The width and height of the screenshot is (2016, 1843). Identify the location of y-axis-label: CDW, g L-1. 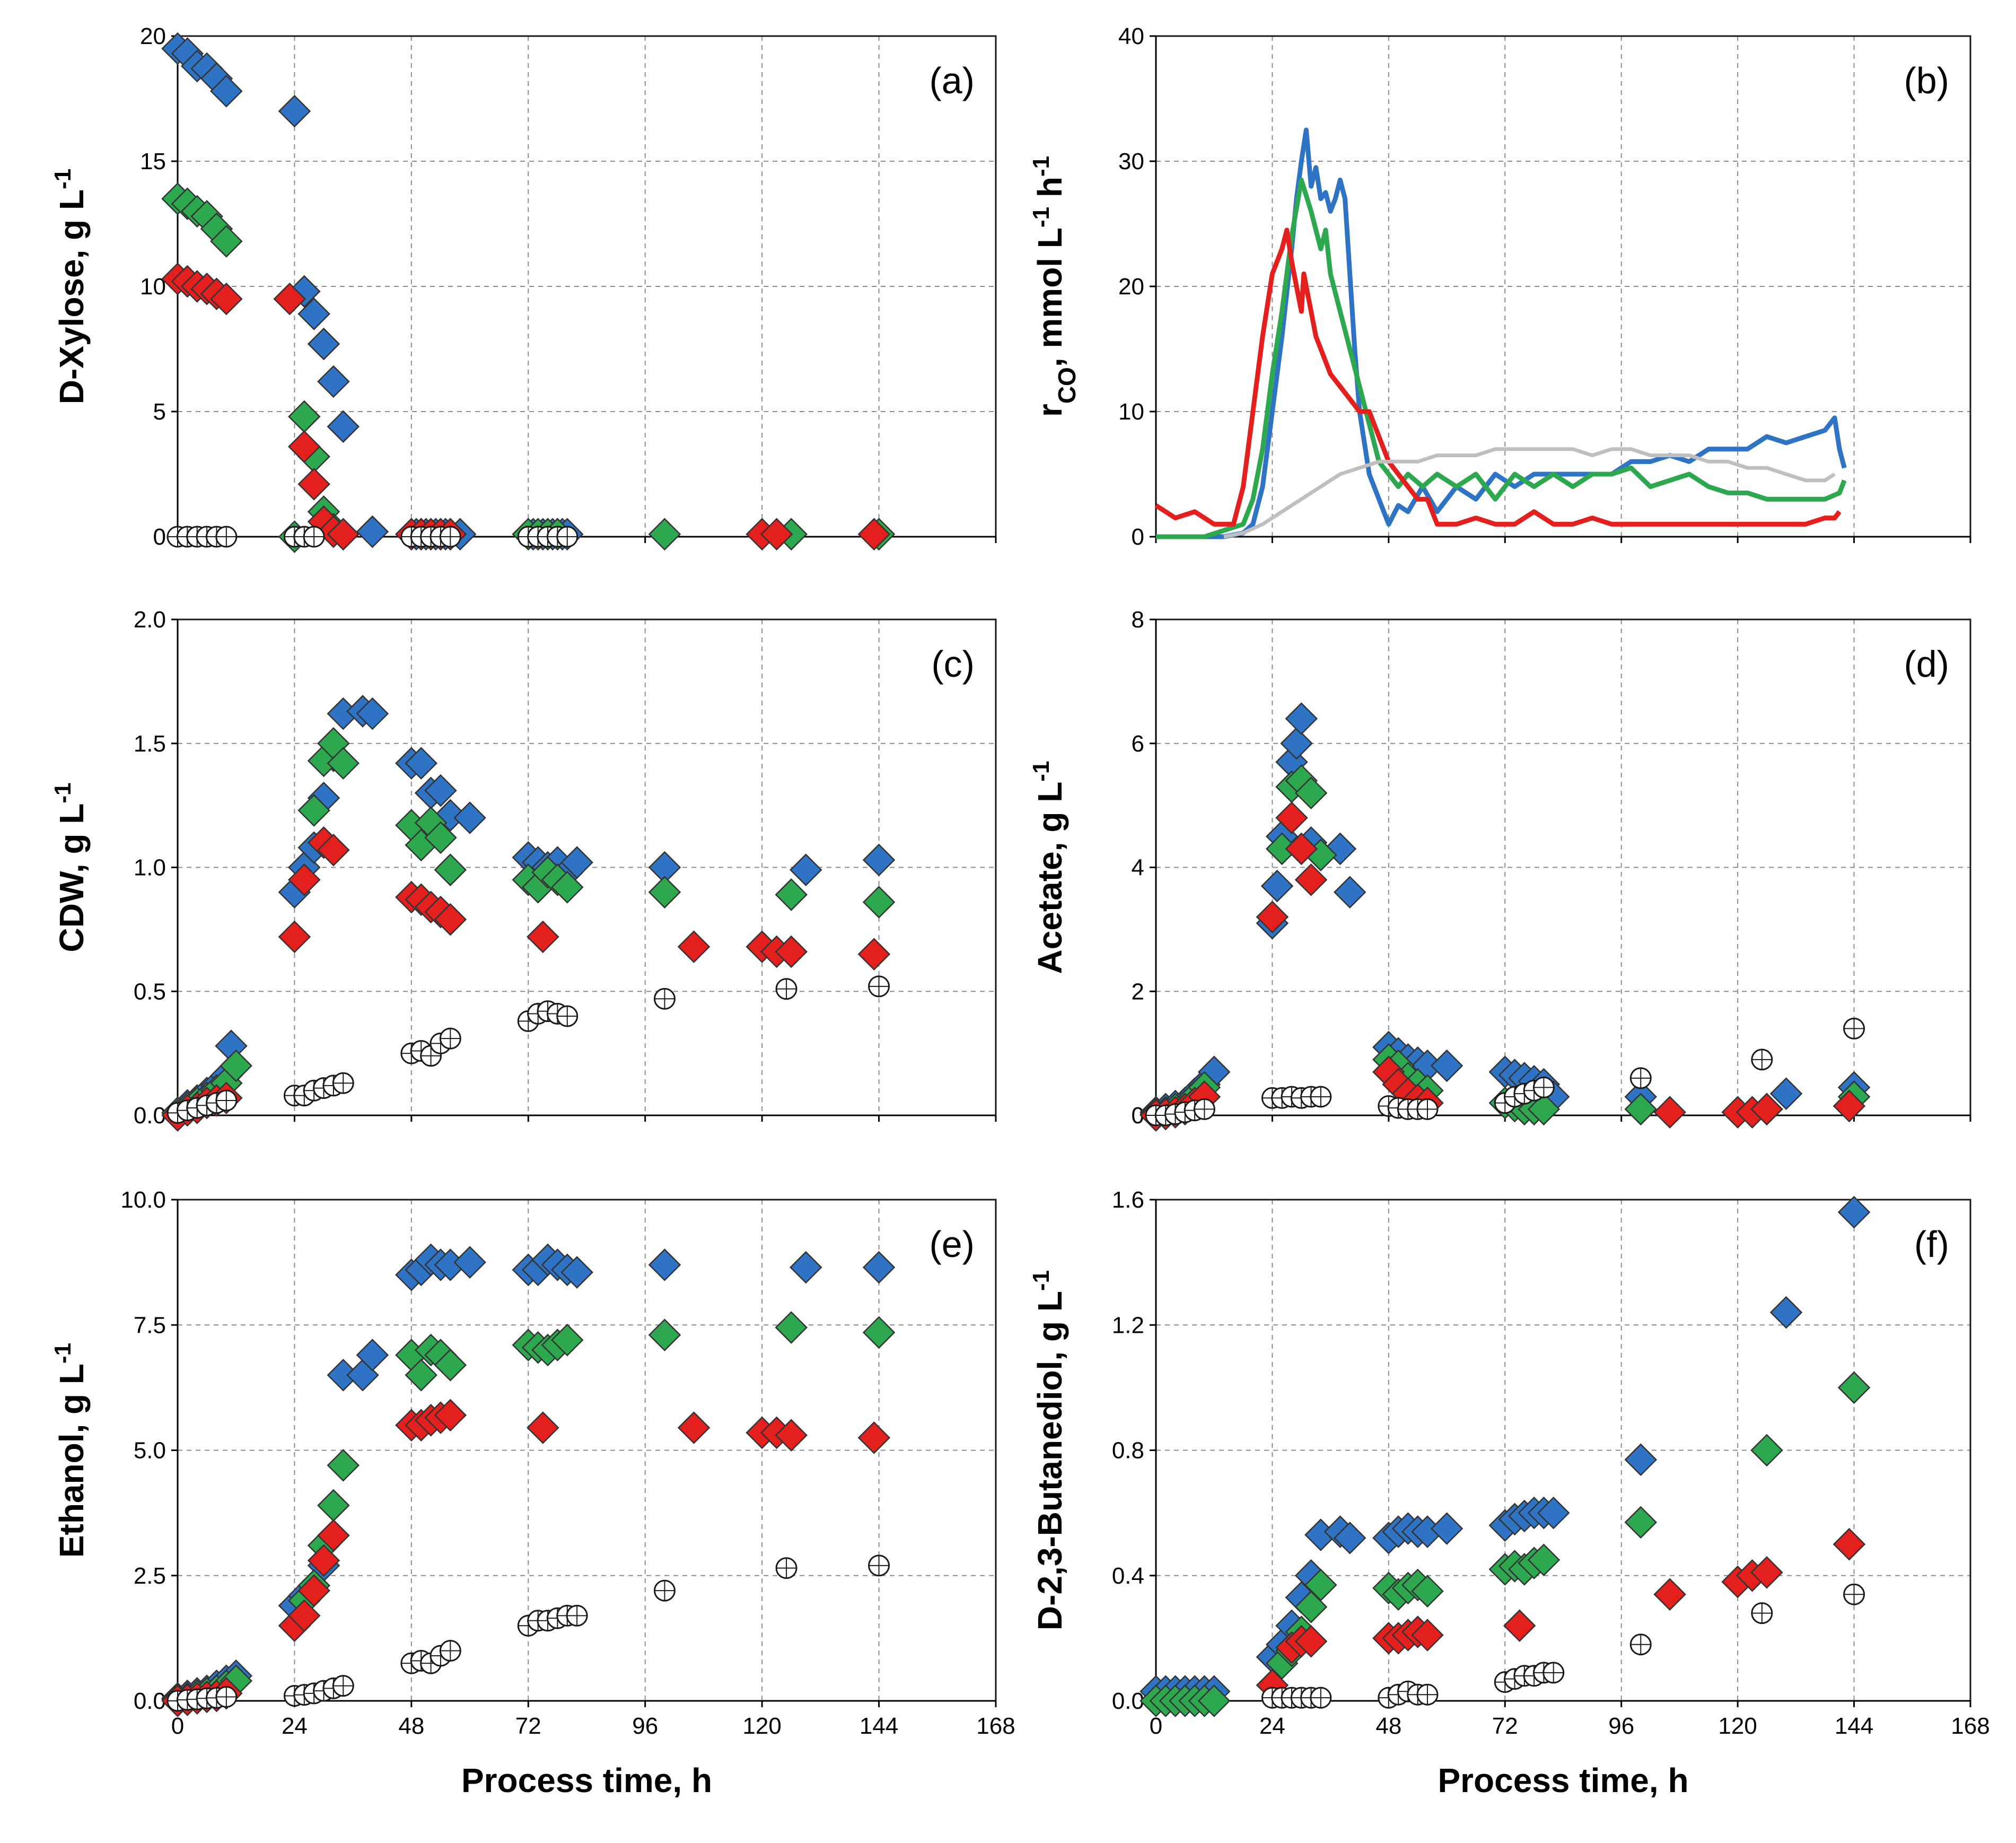
(70, 868).